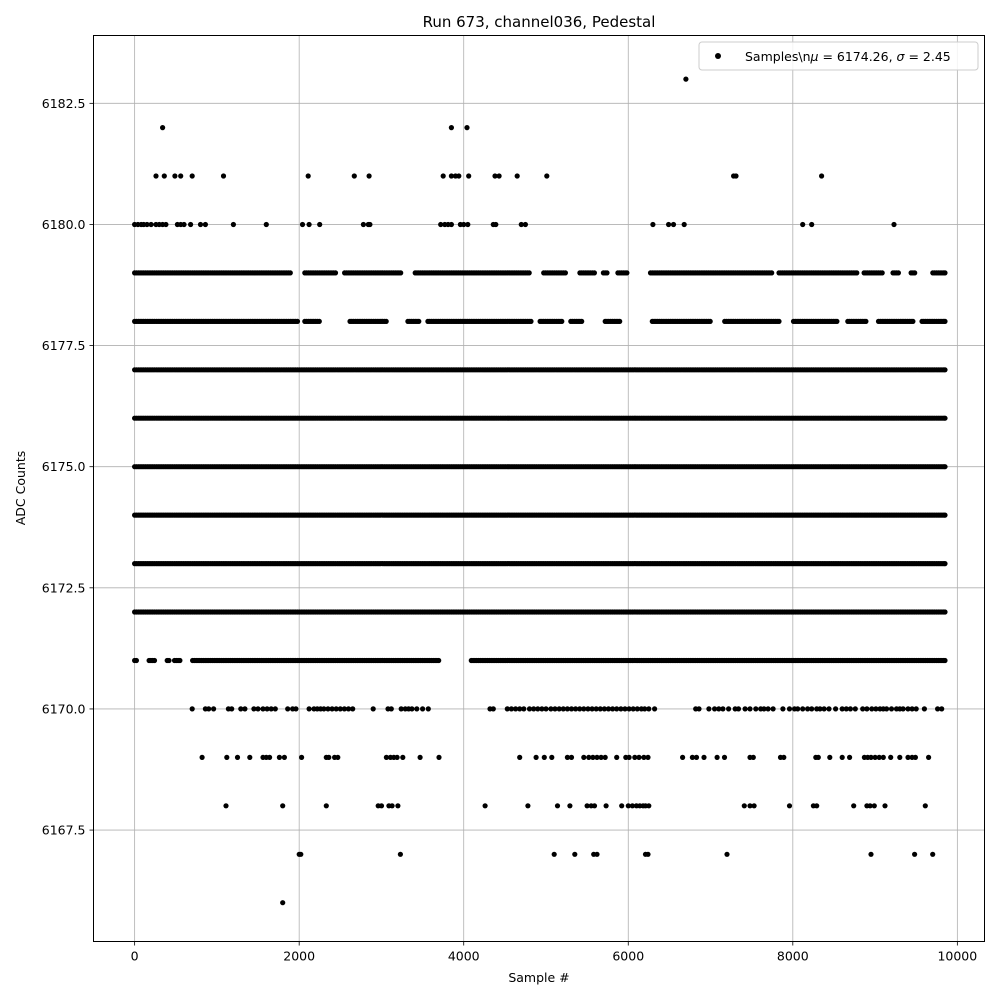 The width and height of the screenshot is (1000, 1000). What do you see at coordinates (538, 977) in the screenshot?
I see `x-axis-label: Sample #` at bounding box center [538, 977].